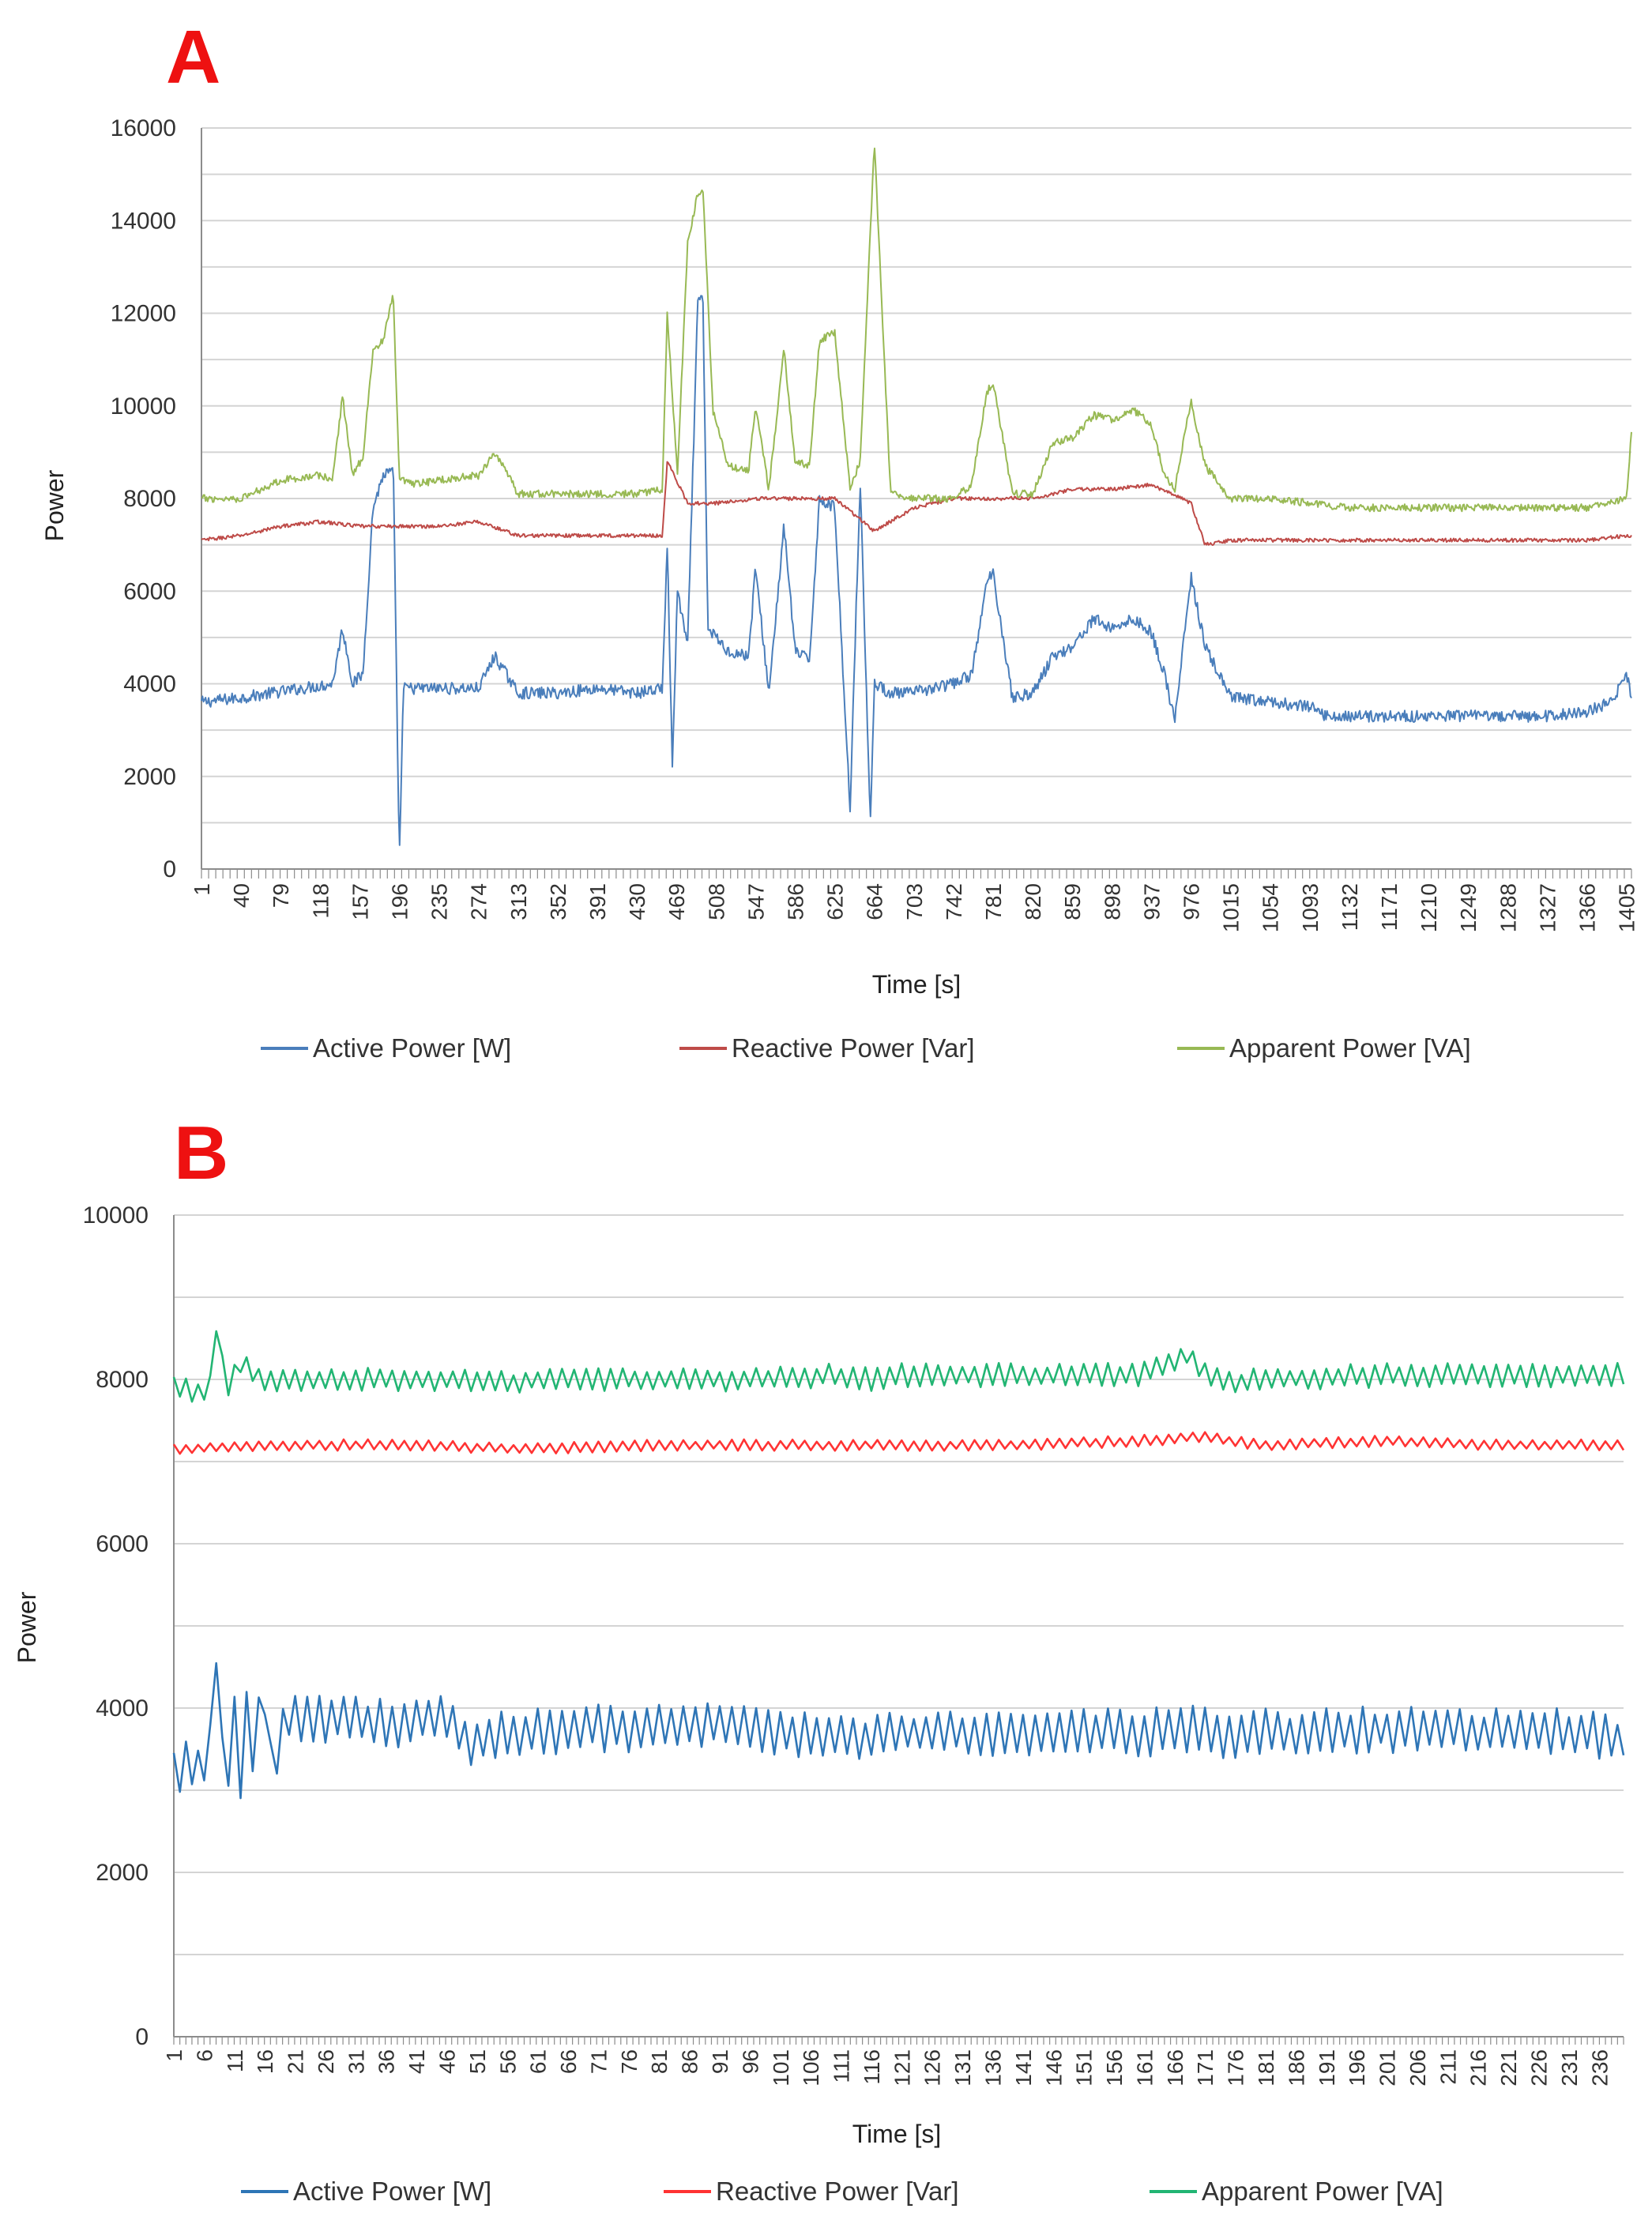 This screenshot has width=1652, height=2220. What do you see at coordinates (875, 901) in the screenshot?
I see `x-tick-label-a: 664` at bounding box center [875, 901].